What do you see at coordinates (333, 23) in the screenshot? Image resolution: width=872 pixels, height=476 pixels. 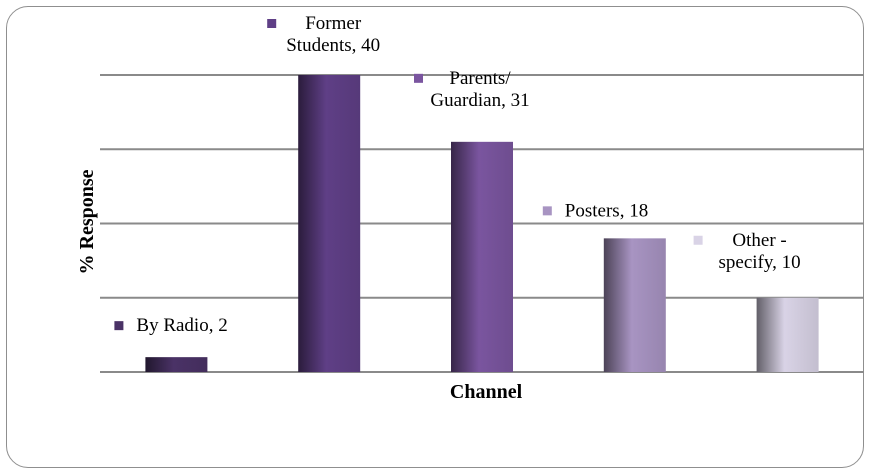 I see `data-label-line: Former` at bounding box center [333, 23].